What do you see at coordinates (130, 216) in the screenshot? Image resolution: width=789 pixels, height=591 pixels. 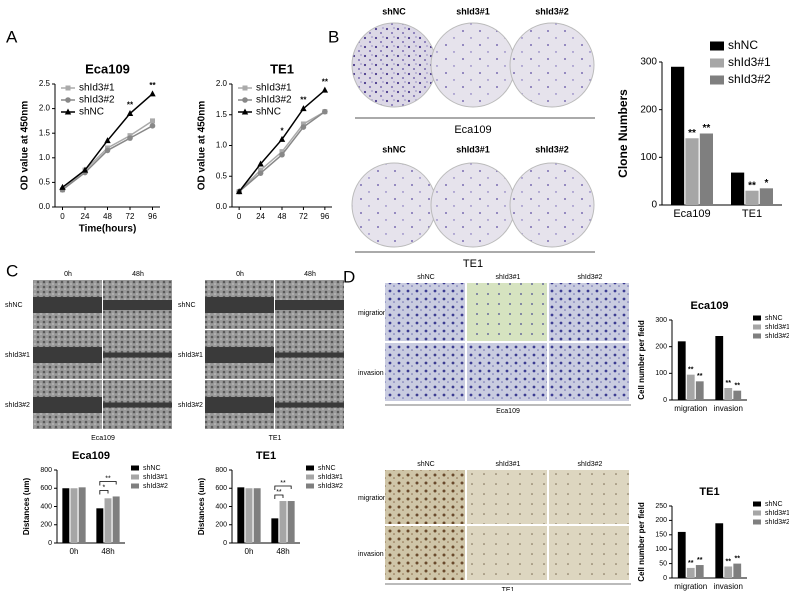 I see `x-tick-label: 72` at bounding box center [130, 216].